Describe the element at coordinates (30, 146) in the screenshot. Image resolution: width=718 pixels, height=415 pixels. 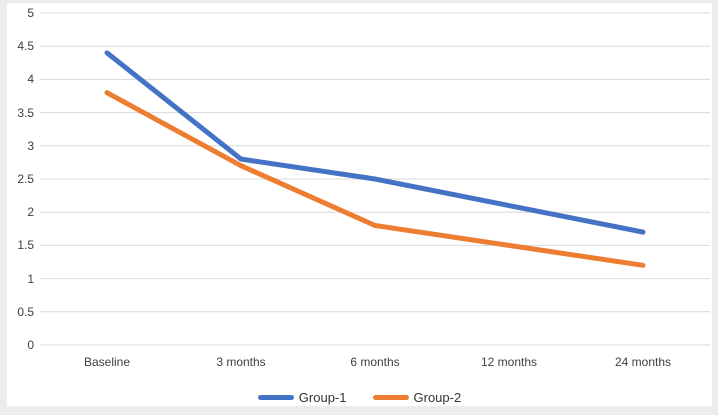
I see `y-axis-tick: 3` at that location.